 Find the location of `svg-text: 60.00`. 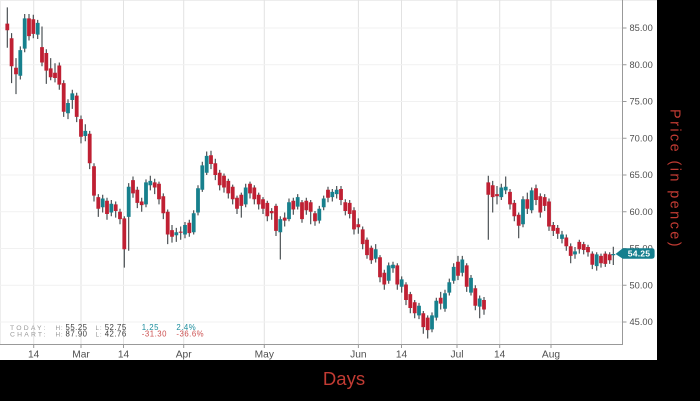

svg-text: 60.00 is located at coordinates (641, 212).